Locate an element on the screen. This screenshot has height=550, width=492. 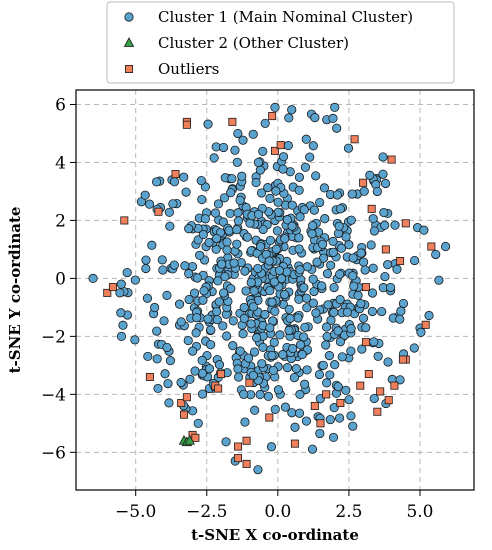
legend-cluster-1-marker is located at coordinates (129, 17).